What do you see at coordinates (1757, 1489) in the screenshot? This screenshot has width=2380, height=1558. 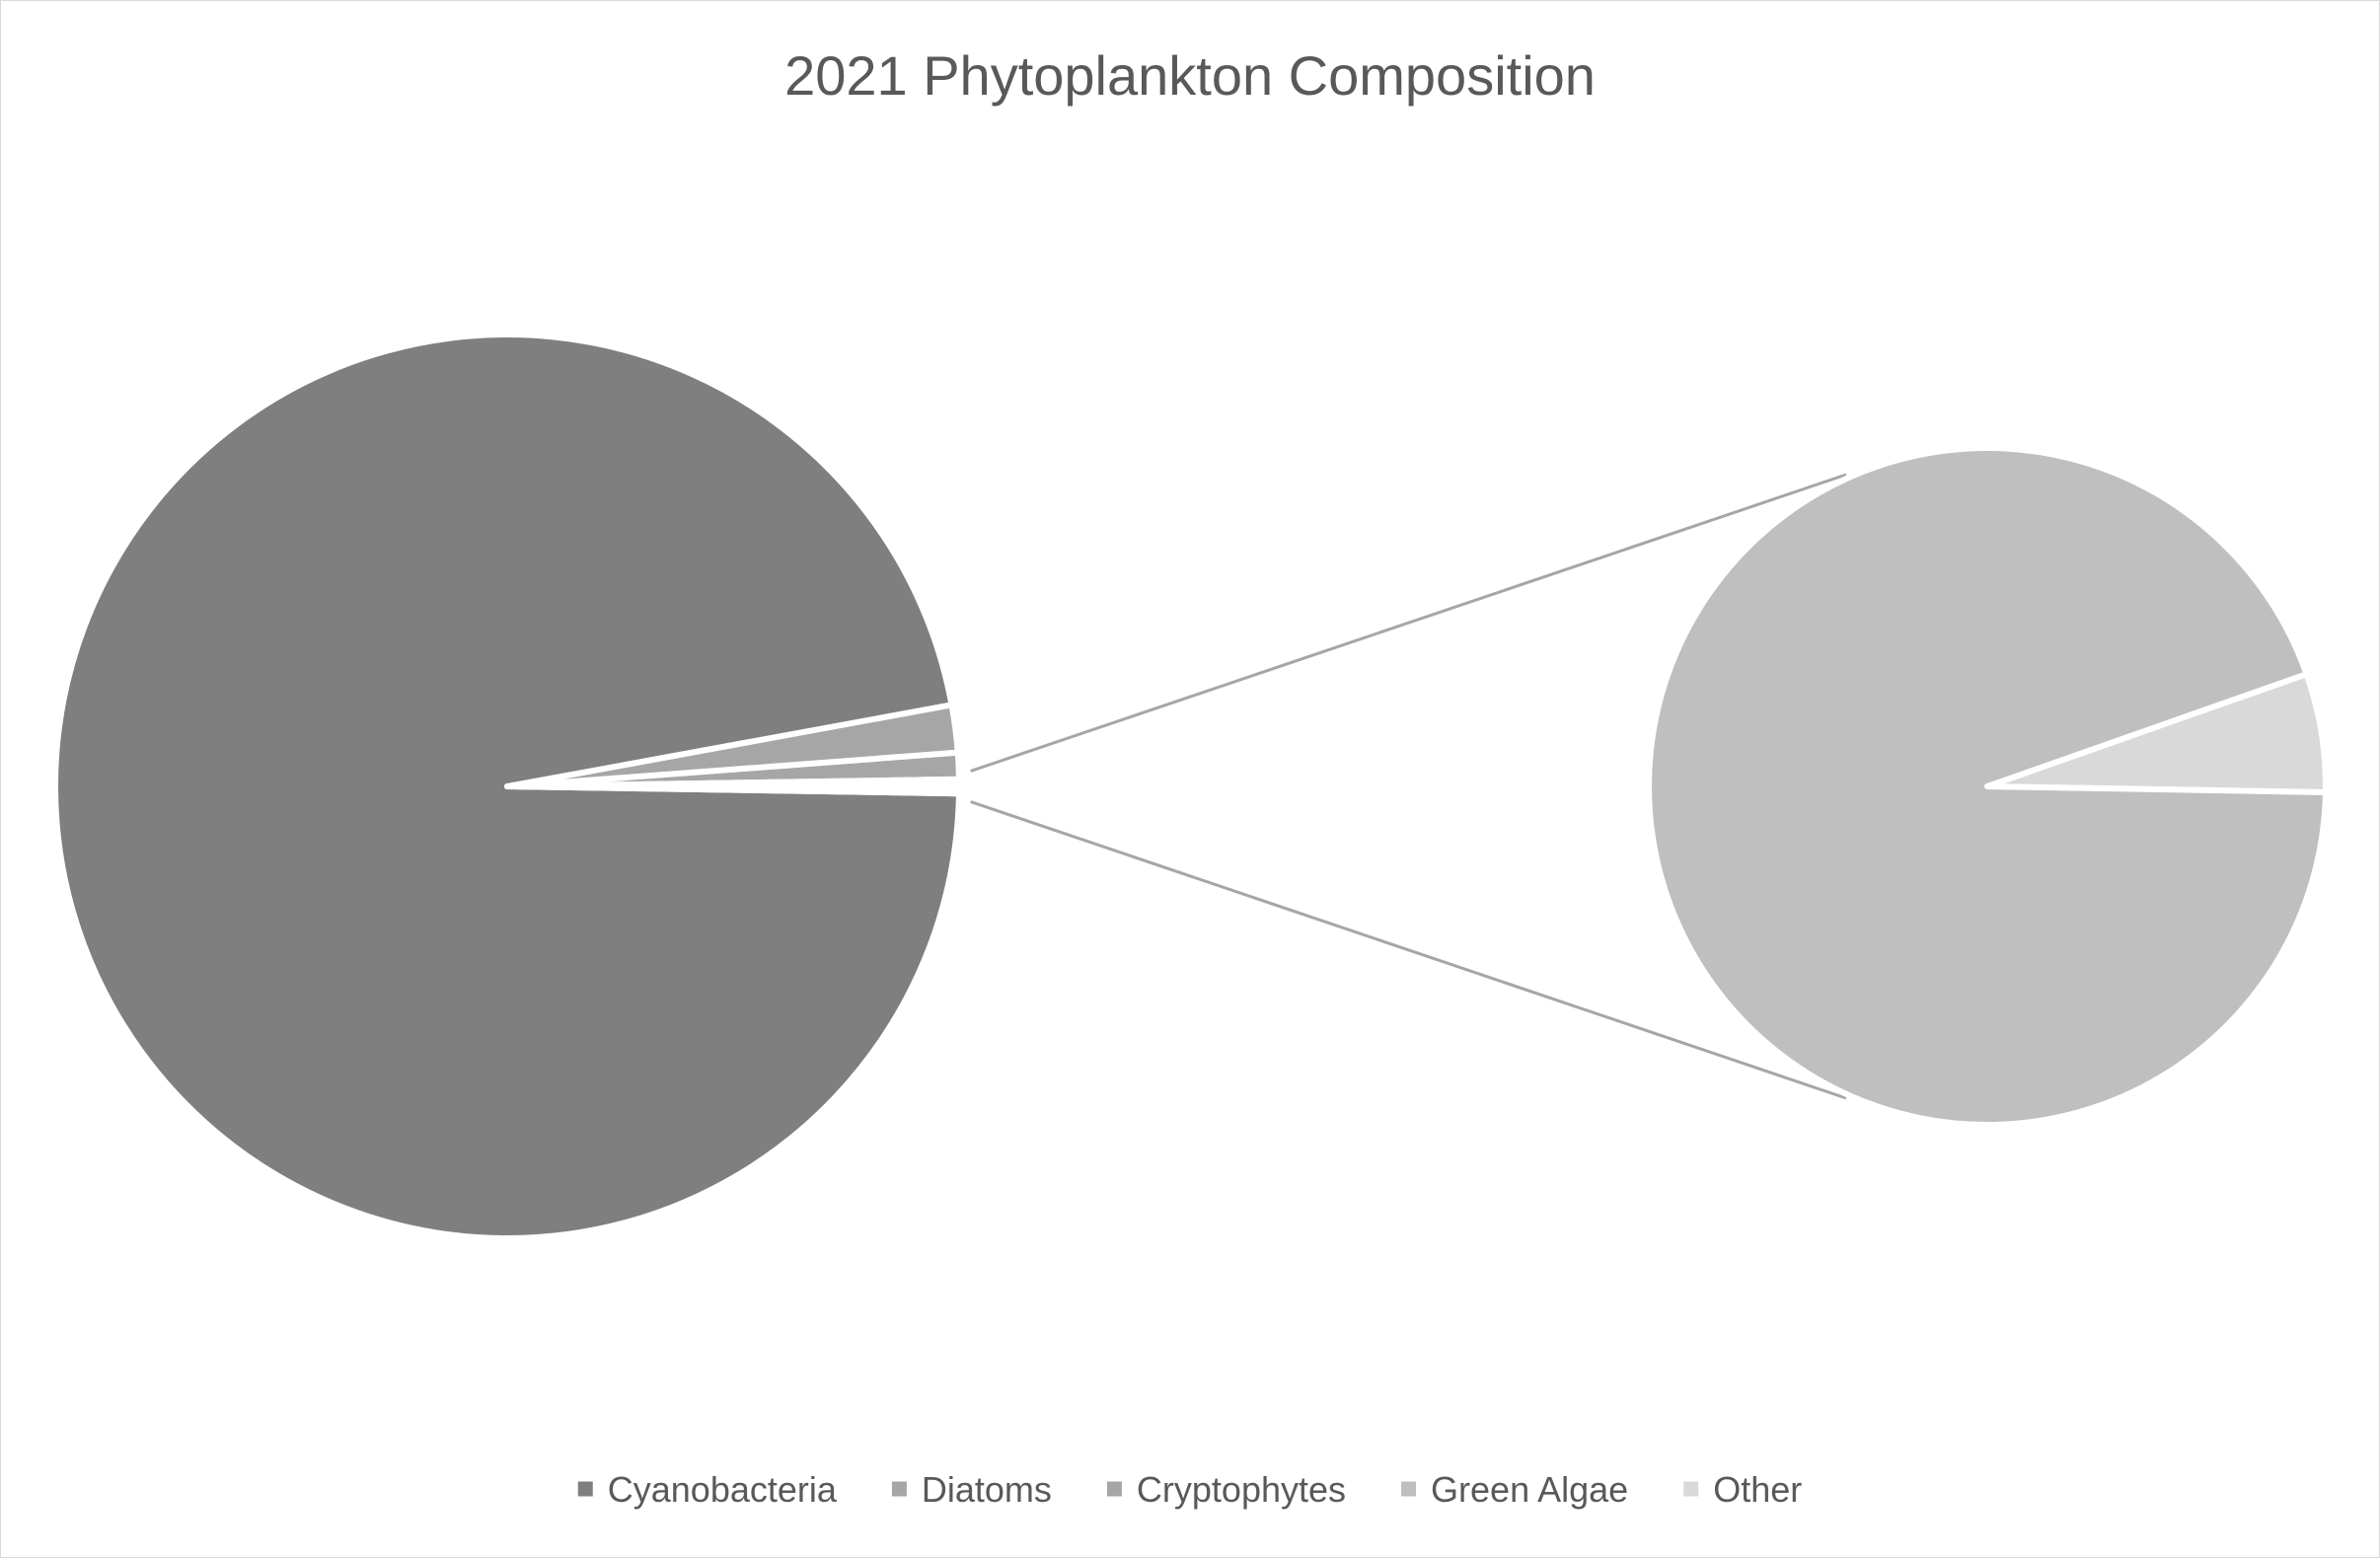 I see `legend-label-other: Other` at bounding box center [1757, 1489].